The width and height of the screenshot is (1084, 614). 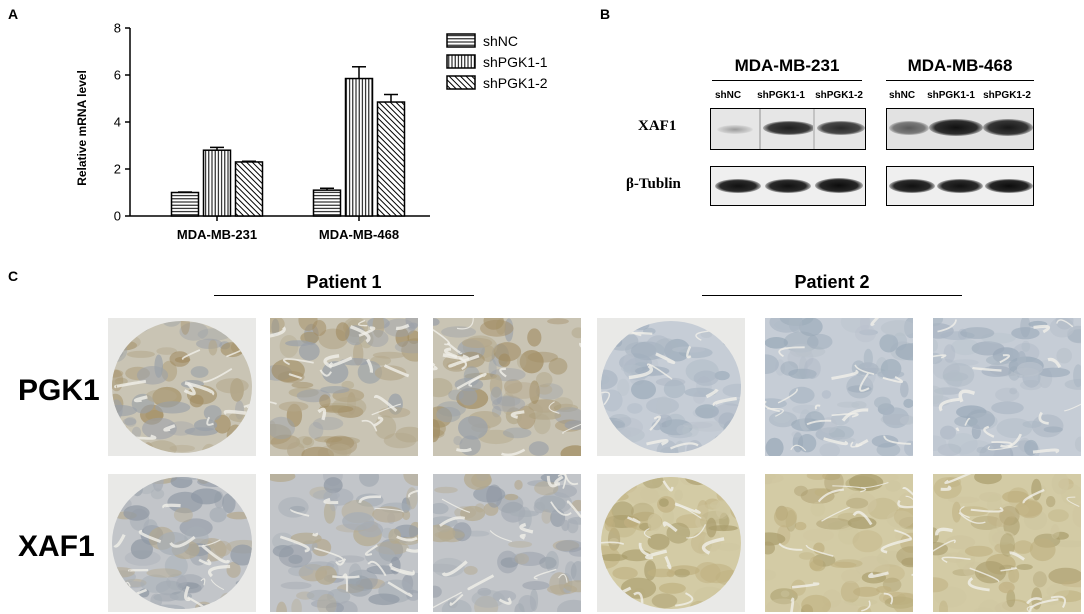 What do you see at coordinates (117, 28) in the screenshot?
I see `y-tick-label: 8` at bounding box center [117, 28].